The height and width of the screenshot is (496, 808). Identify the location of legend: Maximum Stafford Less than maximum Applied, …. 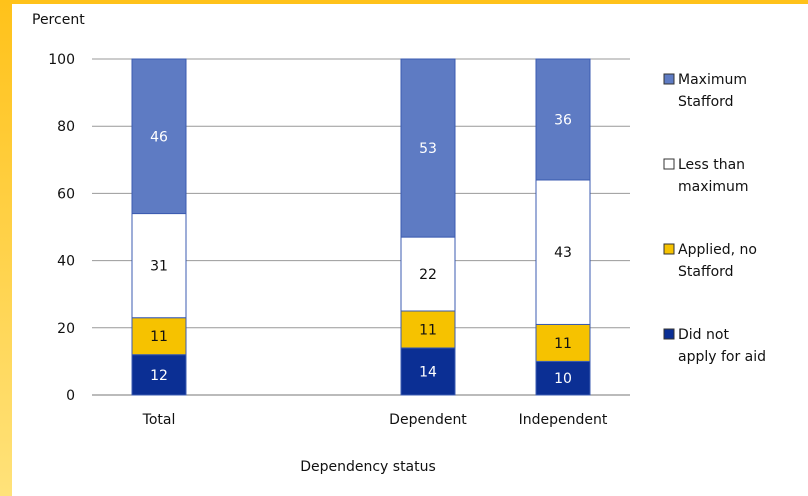
(714, 218).